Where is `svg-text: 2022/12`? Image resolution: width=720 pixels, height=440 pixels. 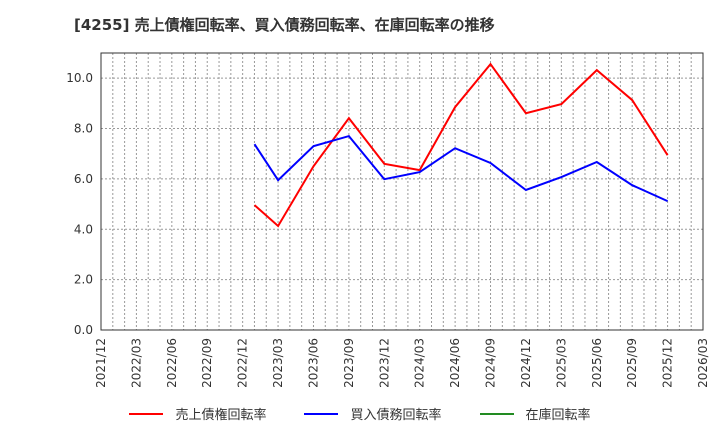
svg-text: 2022/12 is located at coordinates (243, 363).